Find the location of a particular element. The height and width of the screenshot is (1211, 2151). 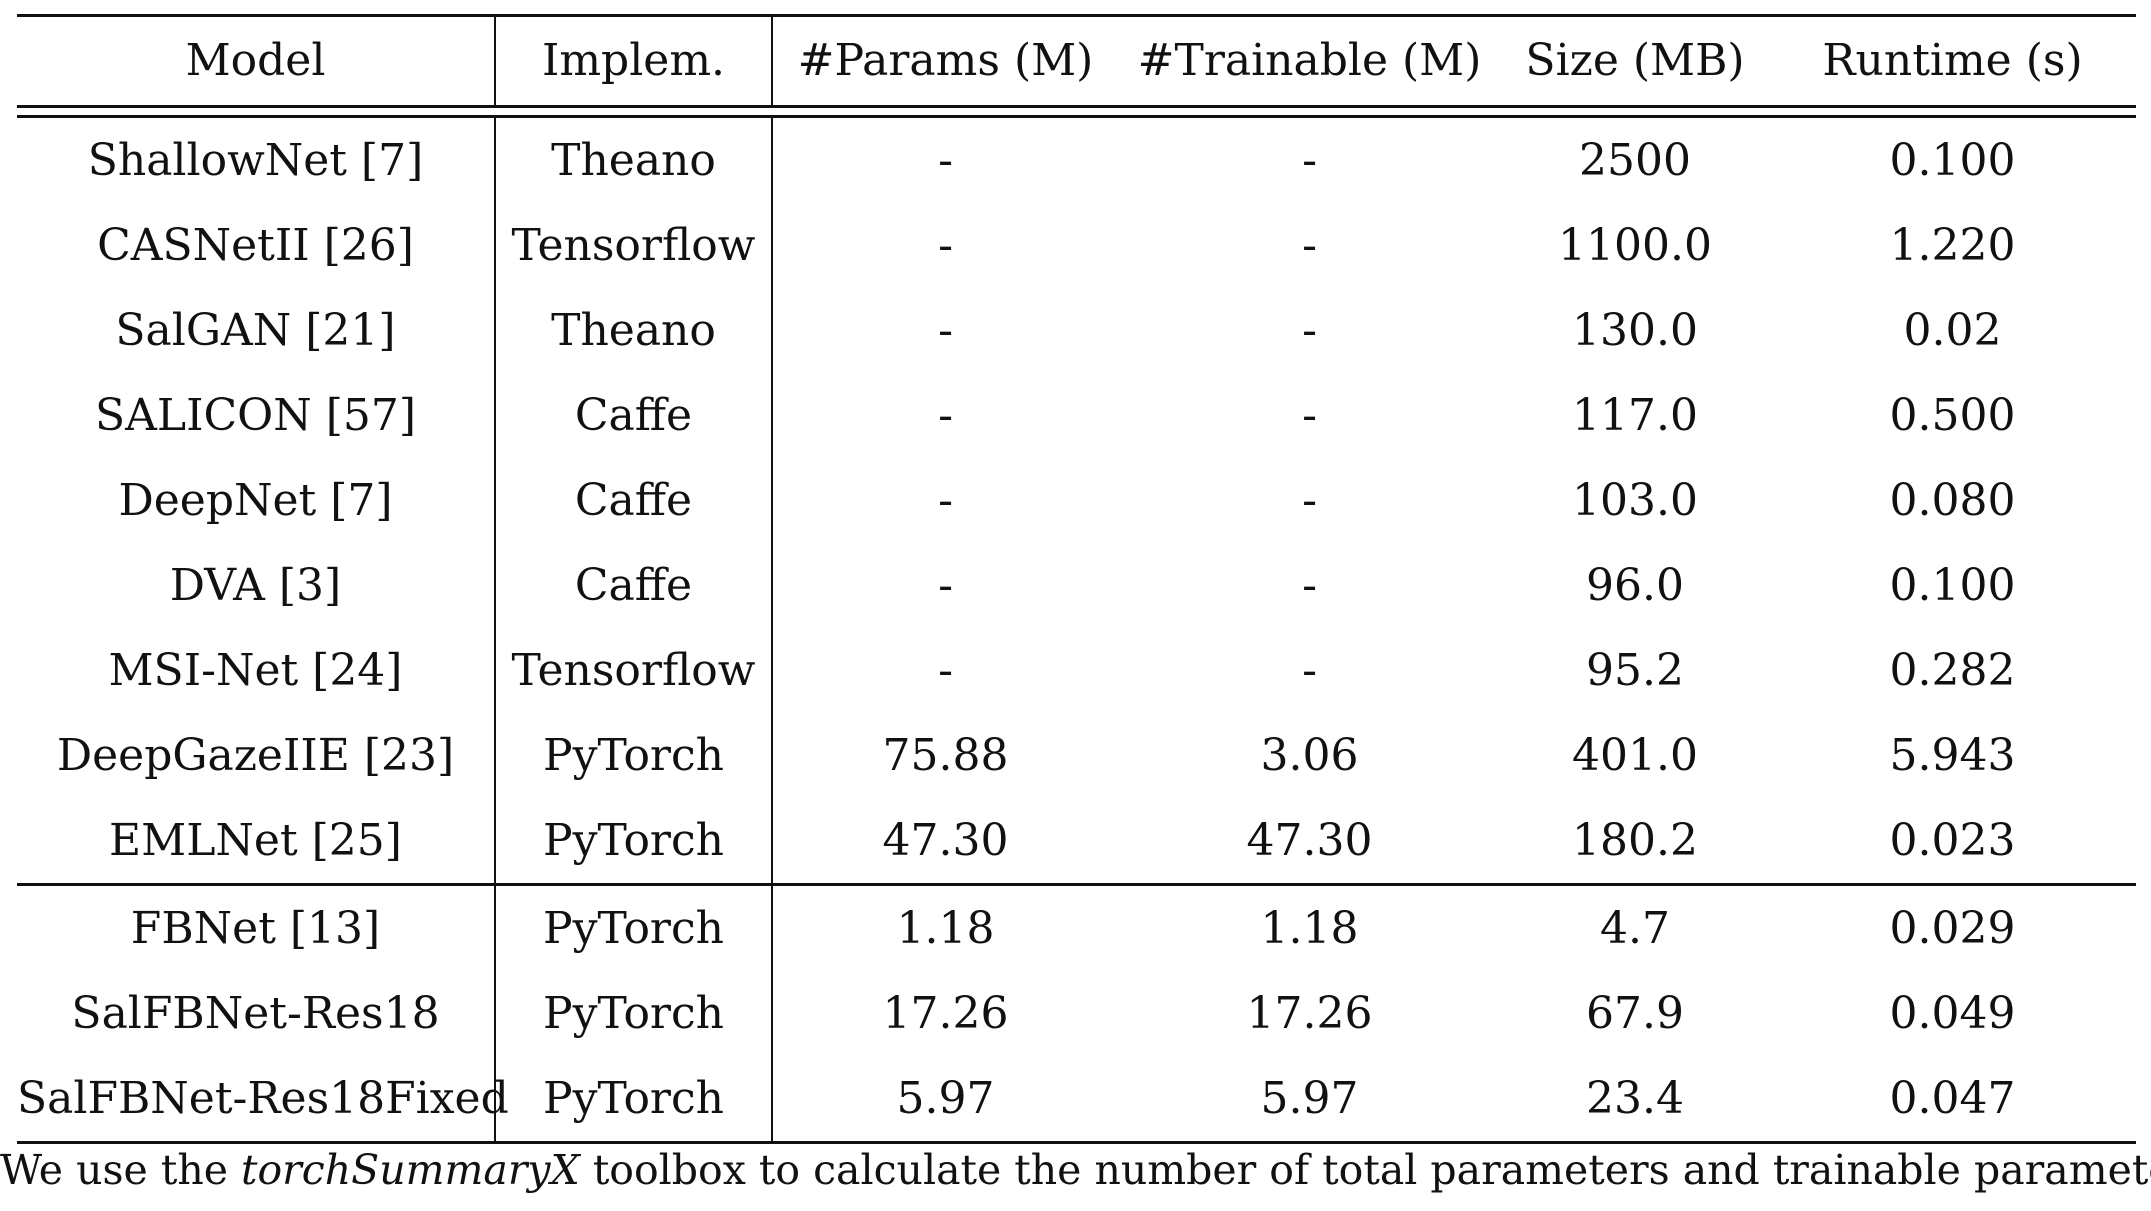

cell-params: 5.97 is located at coordinates (945, 1100).